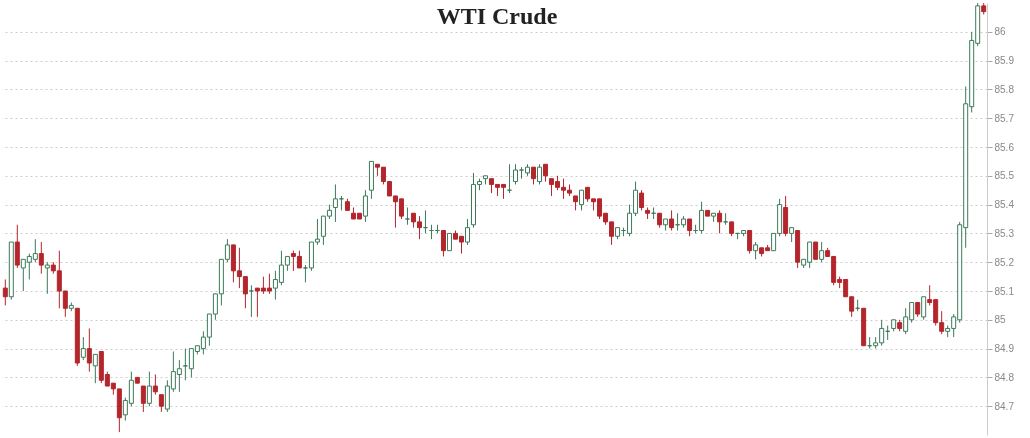 The image size is (1030, 438). I want to click on y-tick-label: 85.6, so click(1004, 147).